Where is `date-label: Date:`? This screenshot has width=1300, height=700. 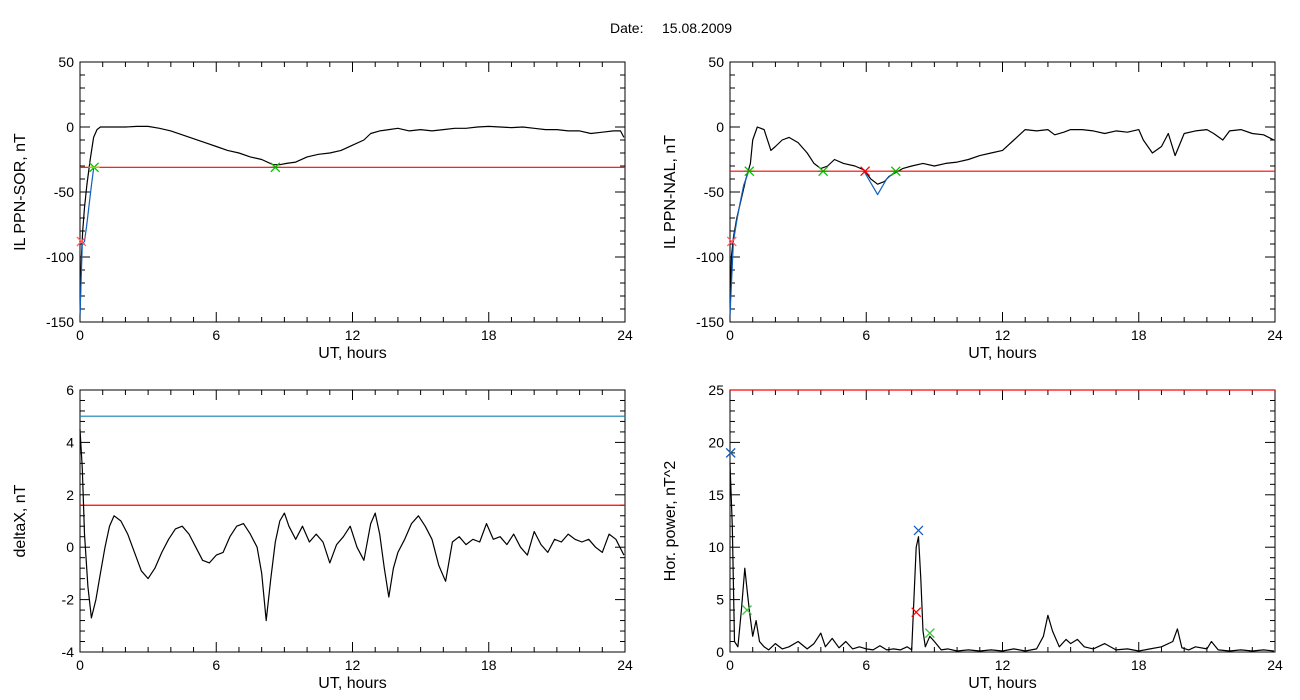 date-label: Date: is located at coordinates (626, 28).